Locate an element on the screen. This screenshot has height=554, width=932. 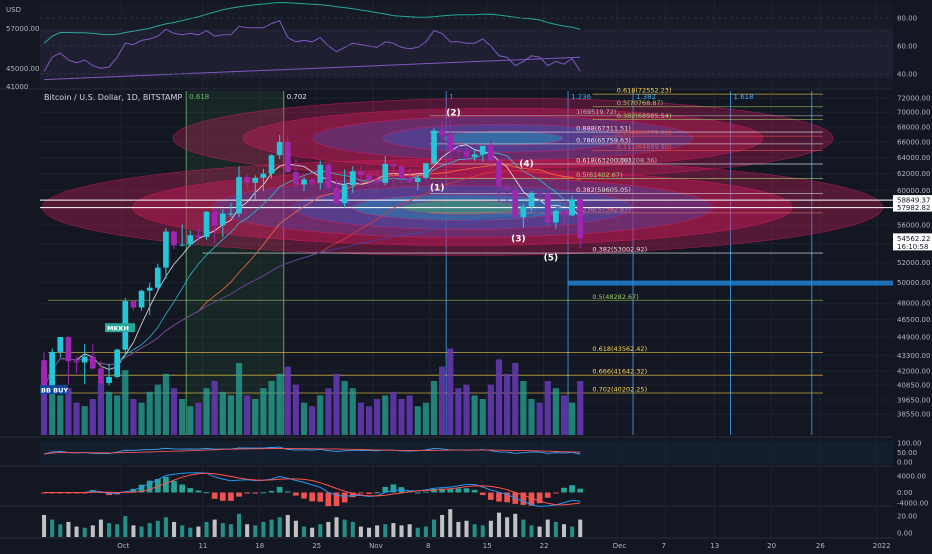
ratio-label: 1 is located at coordinates (451, 97).